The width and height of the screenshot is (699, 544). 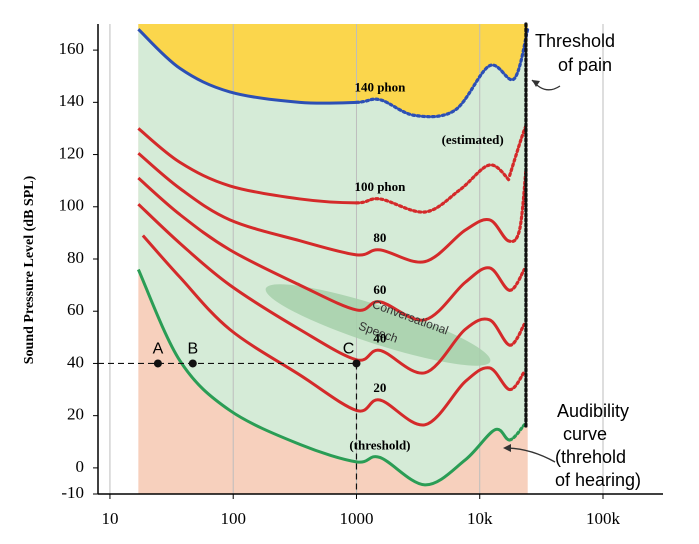 What do you see at coordinates (379, 289) in the screenshot?
I see `curve-label: 60` at bounding box center [379, 289].